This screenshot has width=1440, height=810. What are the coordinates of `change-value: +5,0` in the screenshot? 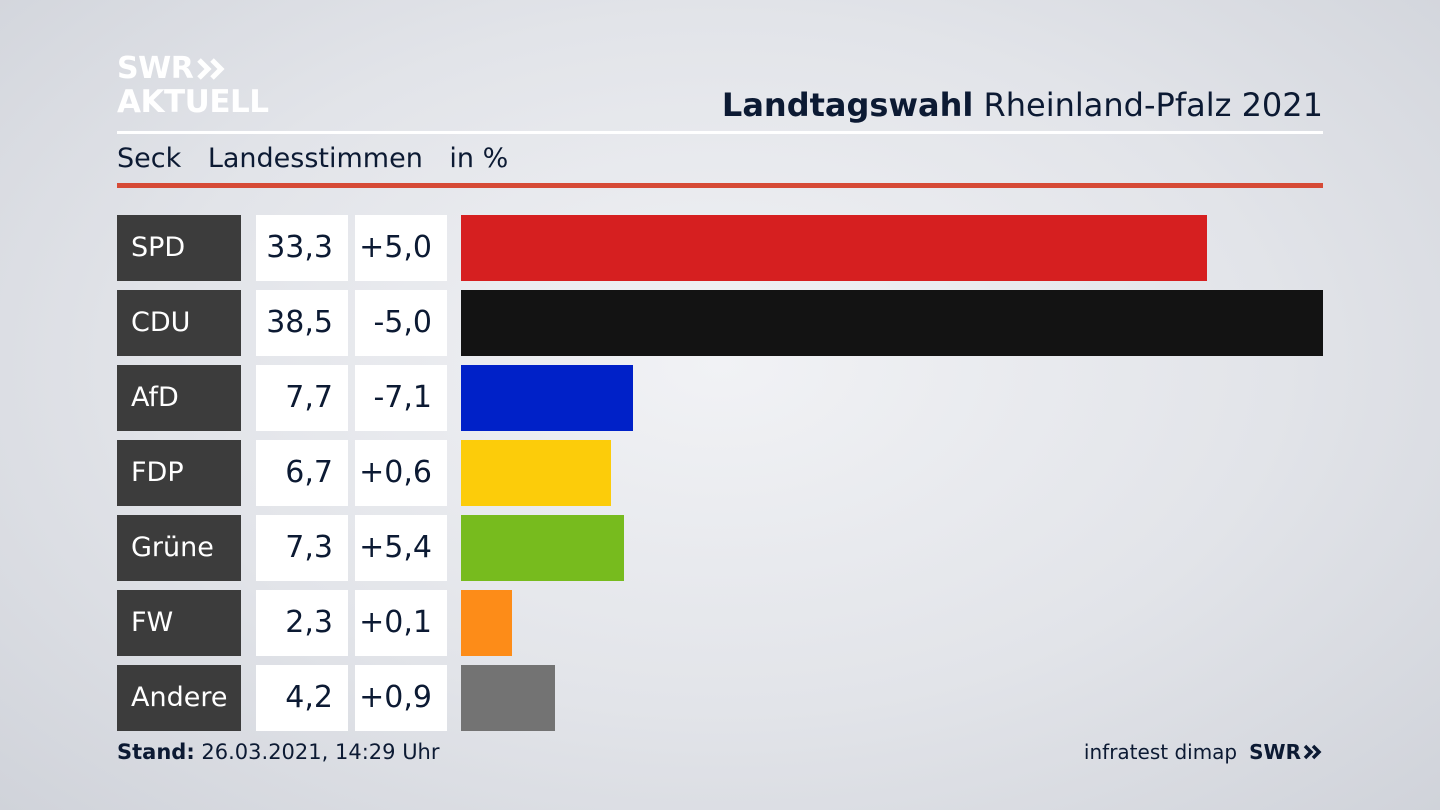 It's located at (401, 248).